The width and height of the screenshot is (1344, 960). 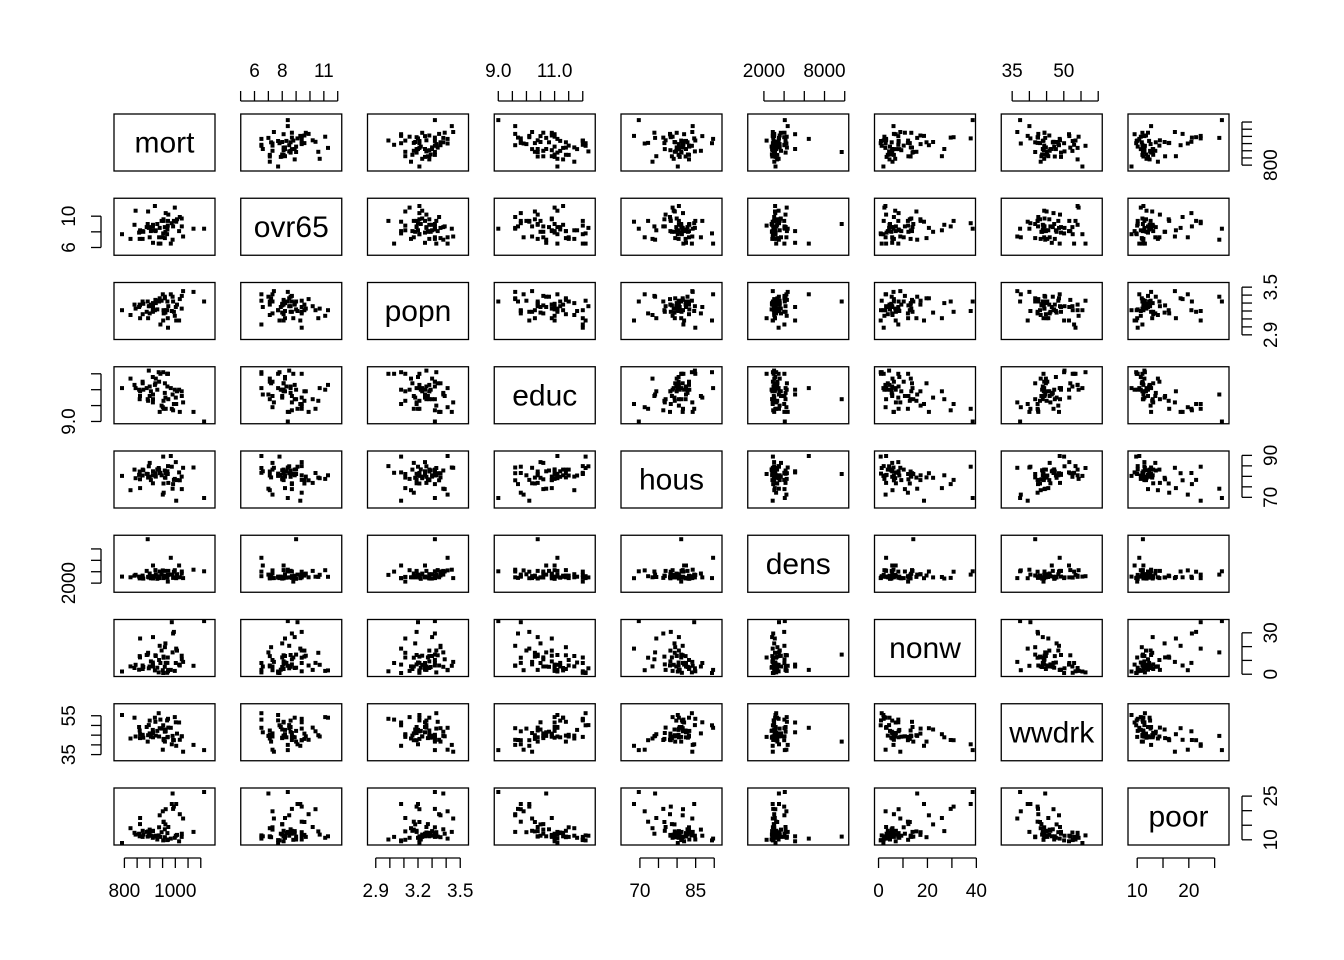 I want to click on x-tick-label-nonw-2: 40, so click(x=976, y=891).